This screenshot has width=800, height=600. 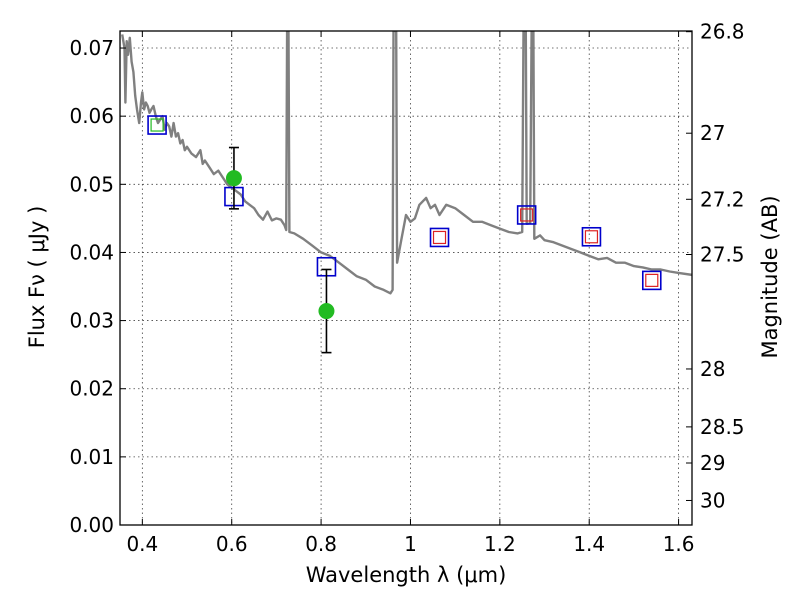 I want to click on x-tick-label: 0.8, so click(x=321, y=544).